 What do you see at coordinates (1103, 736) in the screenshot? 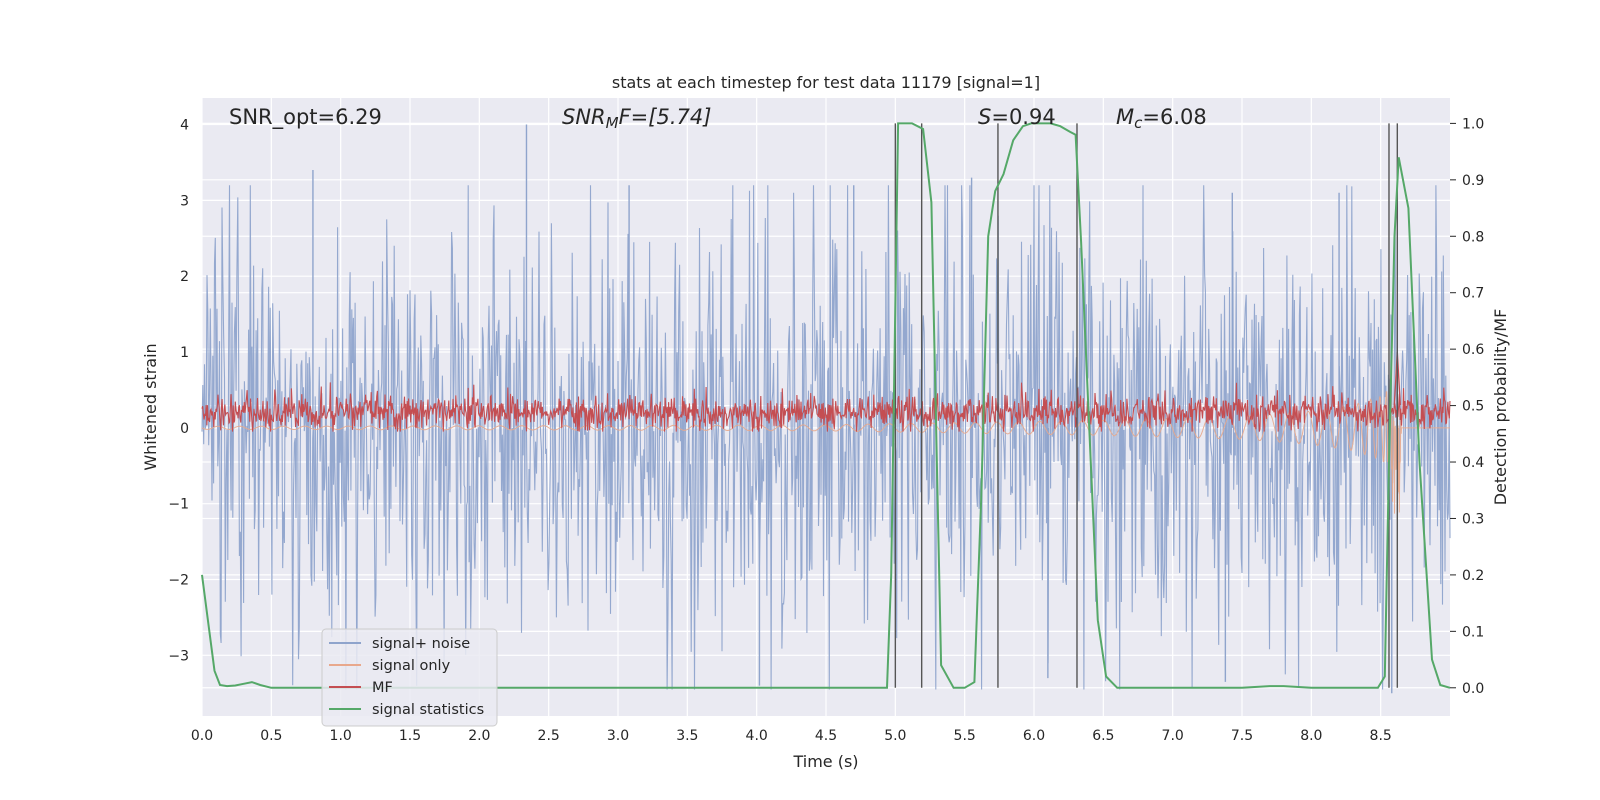
I see `x-tick-label: 6.5` at bounding box center [1103, 736].